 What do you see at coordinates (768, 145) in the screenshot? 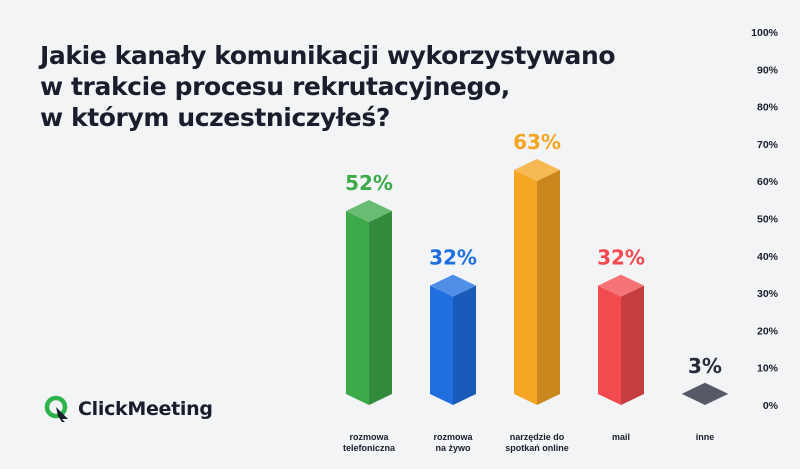
I see `y-tick-label: 70%` at bounding box center [768, 145].